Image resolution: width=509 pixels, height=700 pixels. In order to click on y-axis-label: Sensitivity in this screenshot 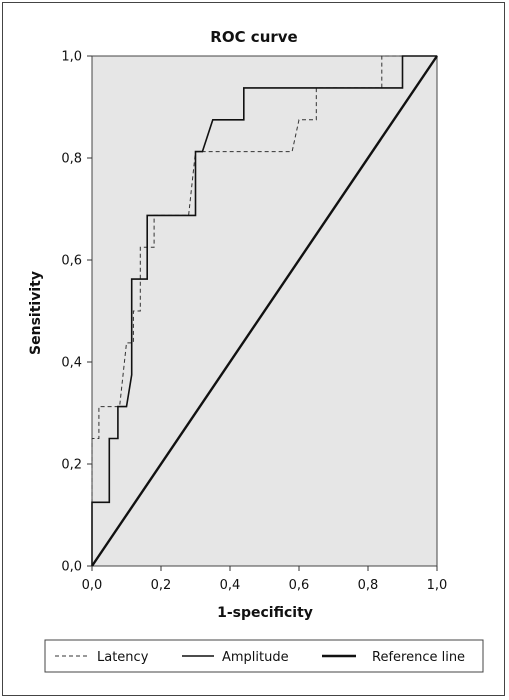, I will do `click(36, 313)`.